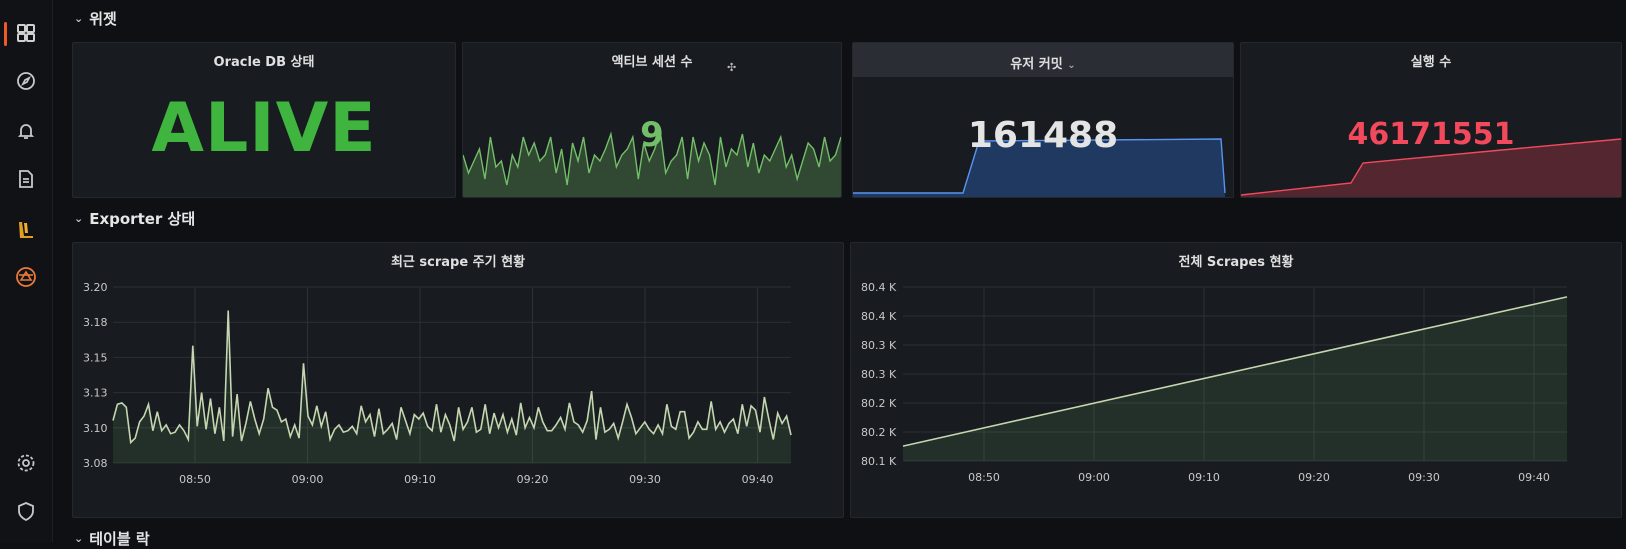 The height and width of the screenshot is (549, 1626). What do you see at coordinates (142, 219) in the screenshot?
I see `row-title-exporter: Exporter 상태` at bounding box center [142, 219].